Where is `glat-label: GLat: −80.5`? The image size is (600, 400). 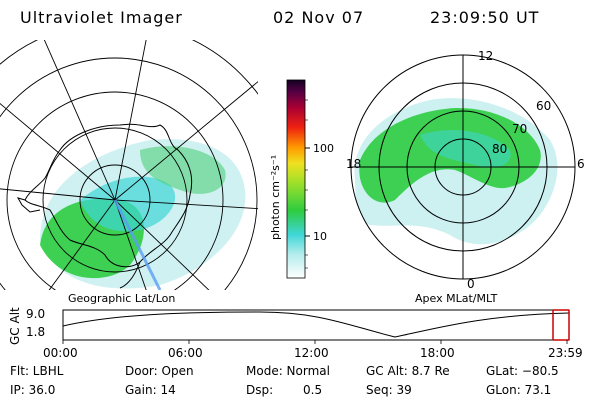 glat-label: GLat: −80.5 is located at coordinates (522, 371).